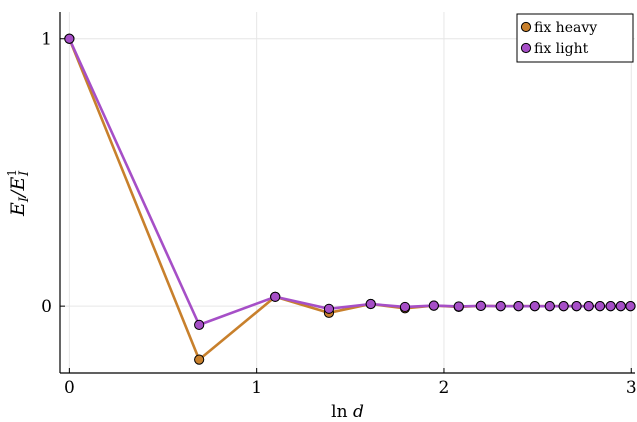 Image resolution: width=637 pixels, height=422 pixels. I want to click on x-axis-label: ln d, so click(347, 412).